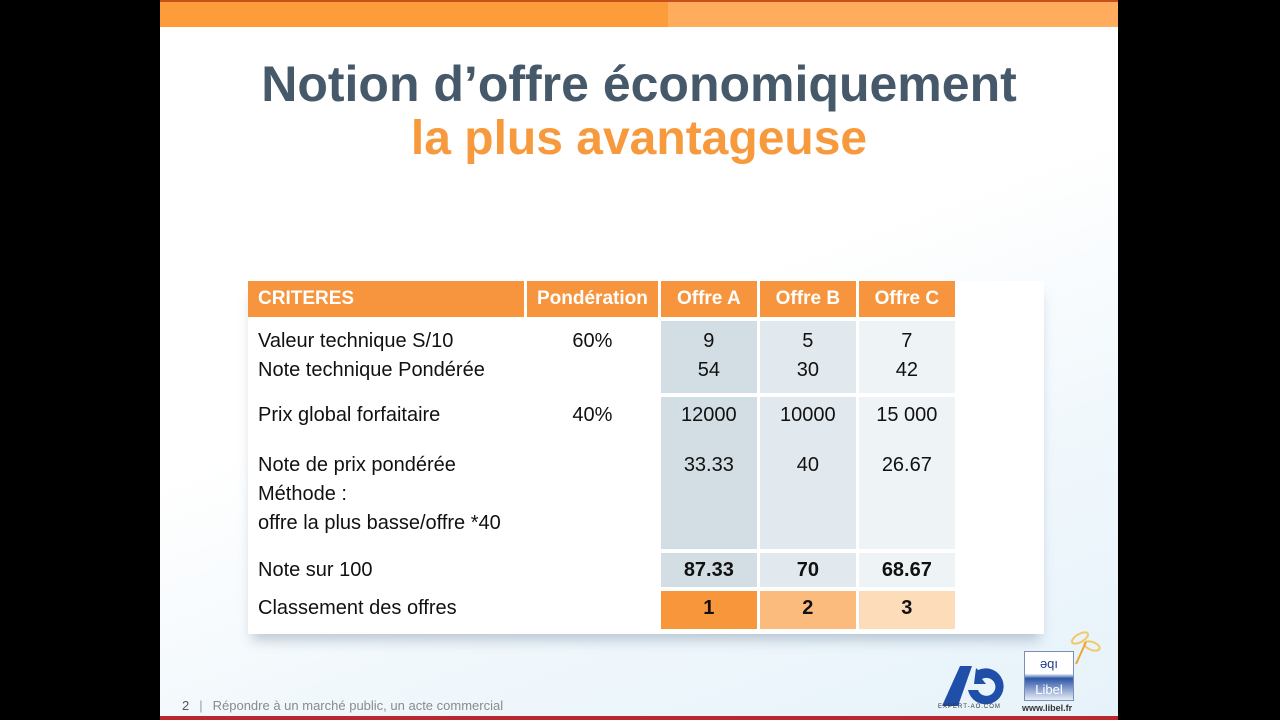 Image resolution: width=1280 pixels, height=720 pixels. What do you see at coordinates (907, 341) in the screenshot?
I see `value: 7` at bounding box center [907, 341].